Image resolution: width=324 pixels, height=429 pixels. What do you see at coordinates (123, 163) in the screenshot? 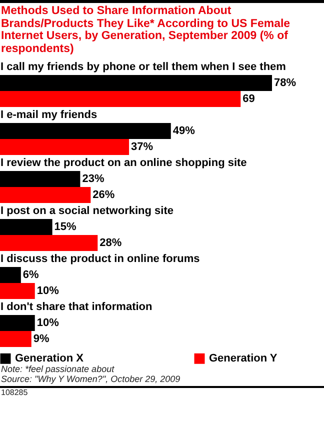
I see `y-tick-label: I review the product on an online shopping site` at bounding box center [123, 163].